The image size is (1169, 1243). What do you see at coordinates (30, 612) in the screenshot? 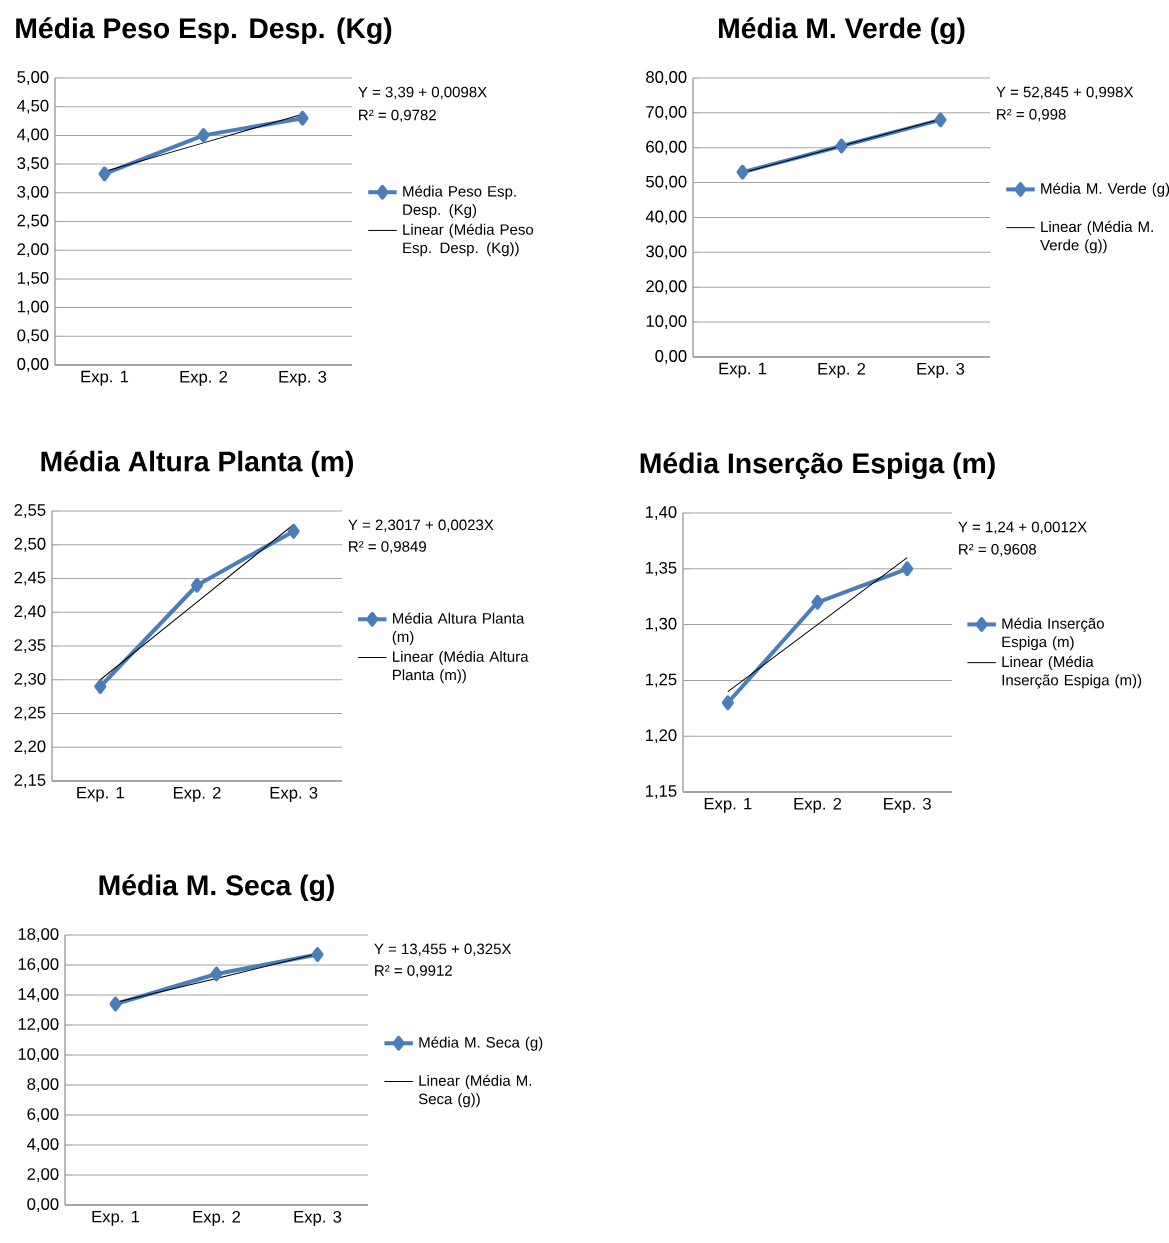
I see `y-tick-label: 2,40` at bounding box center [30, 612].